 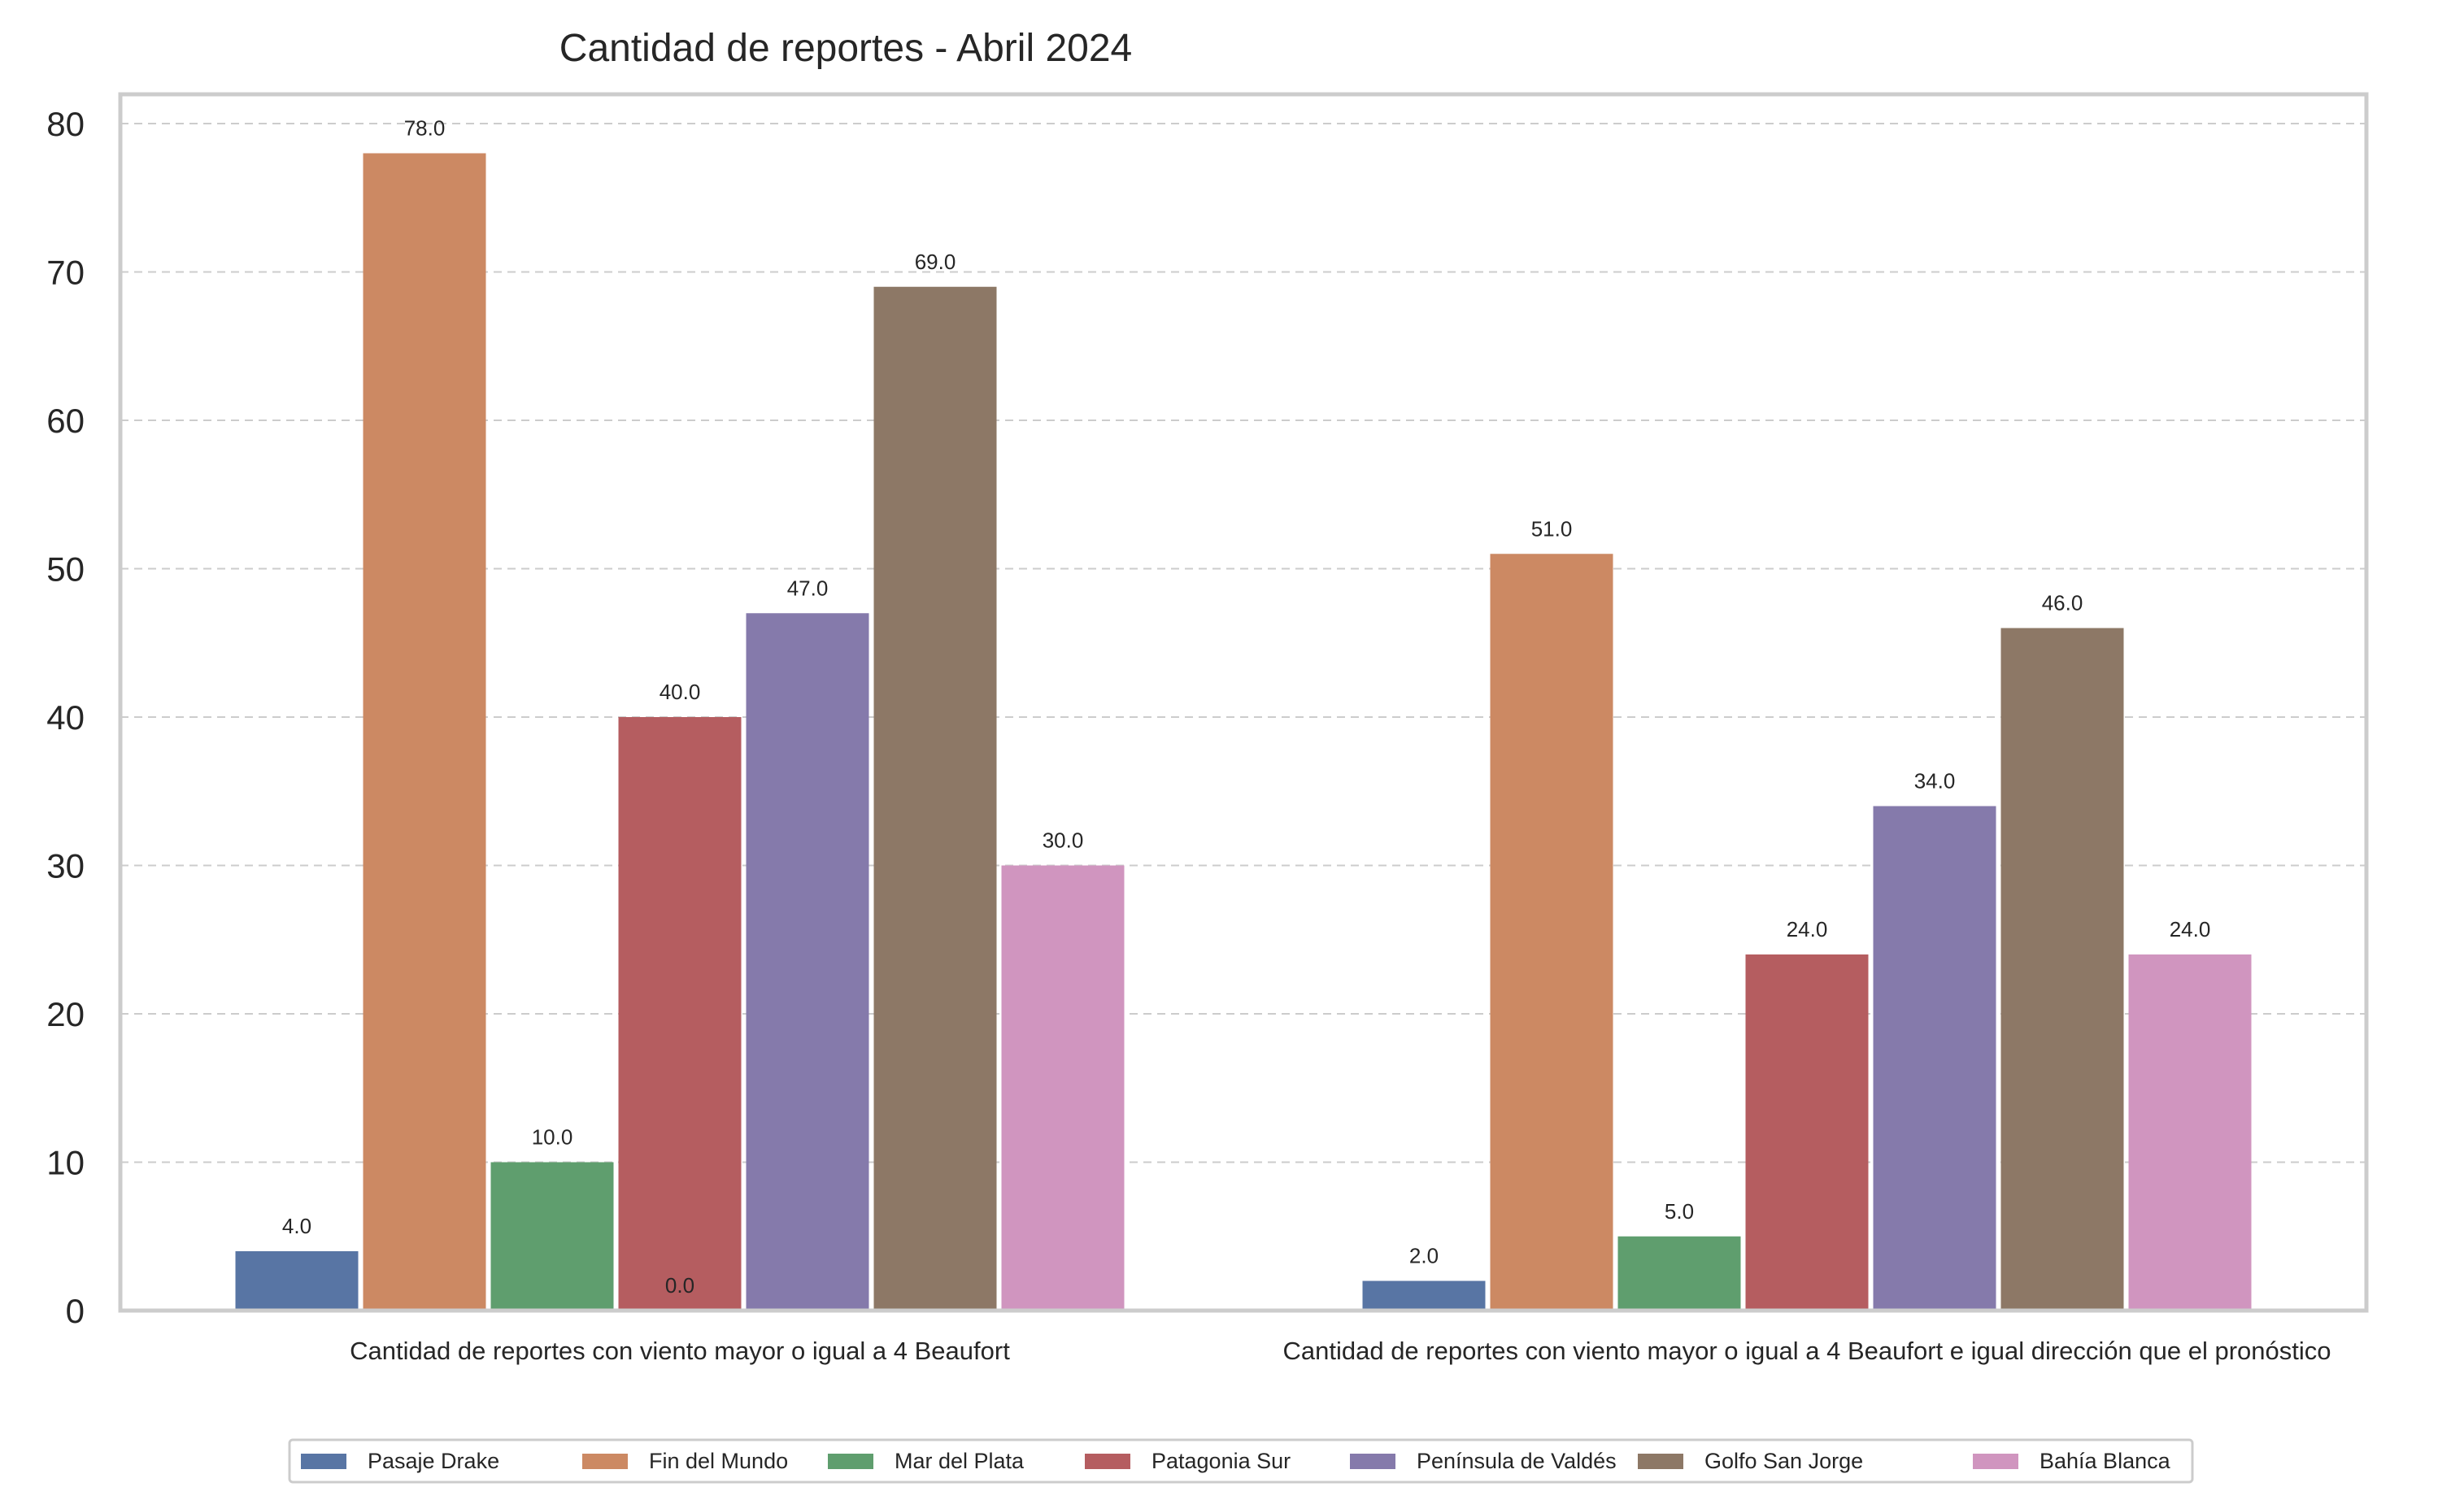 I want to click on legend-label: Fin del Mundo, so click(x=718, y=1461).